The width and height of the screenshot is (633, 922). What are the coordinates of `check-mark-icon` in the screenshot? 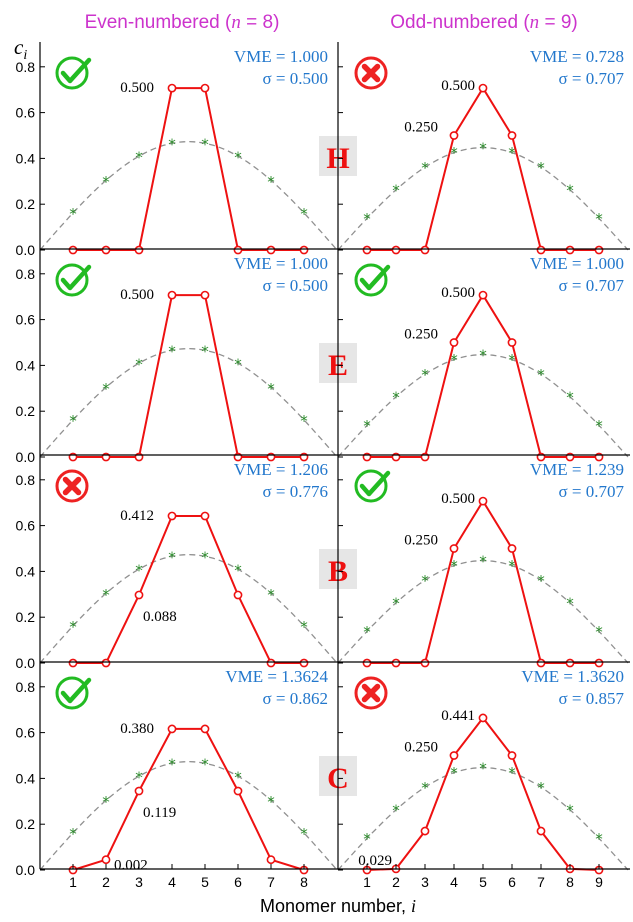 It's located at (76, 690).